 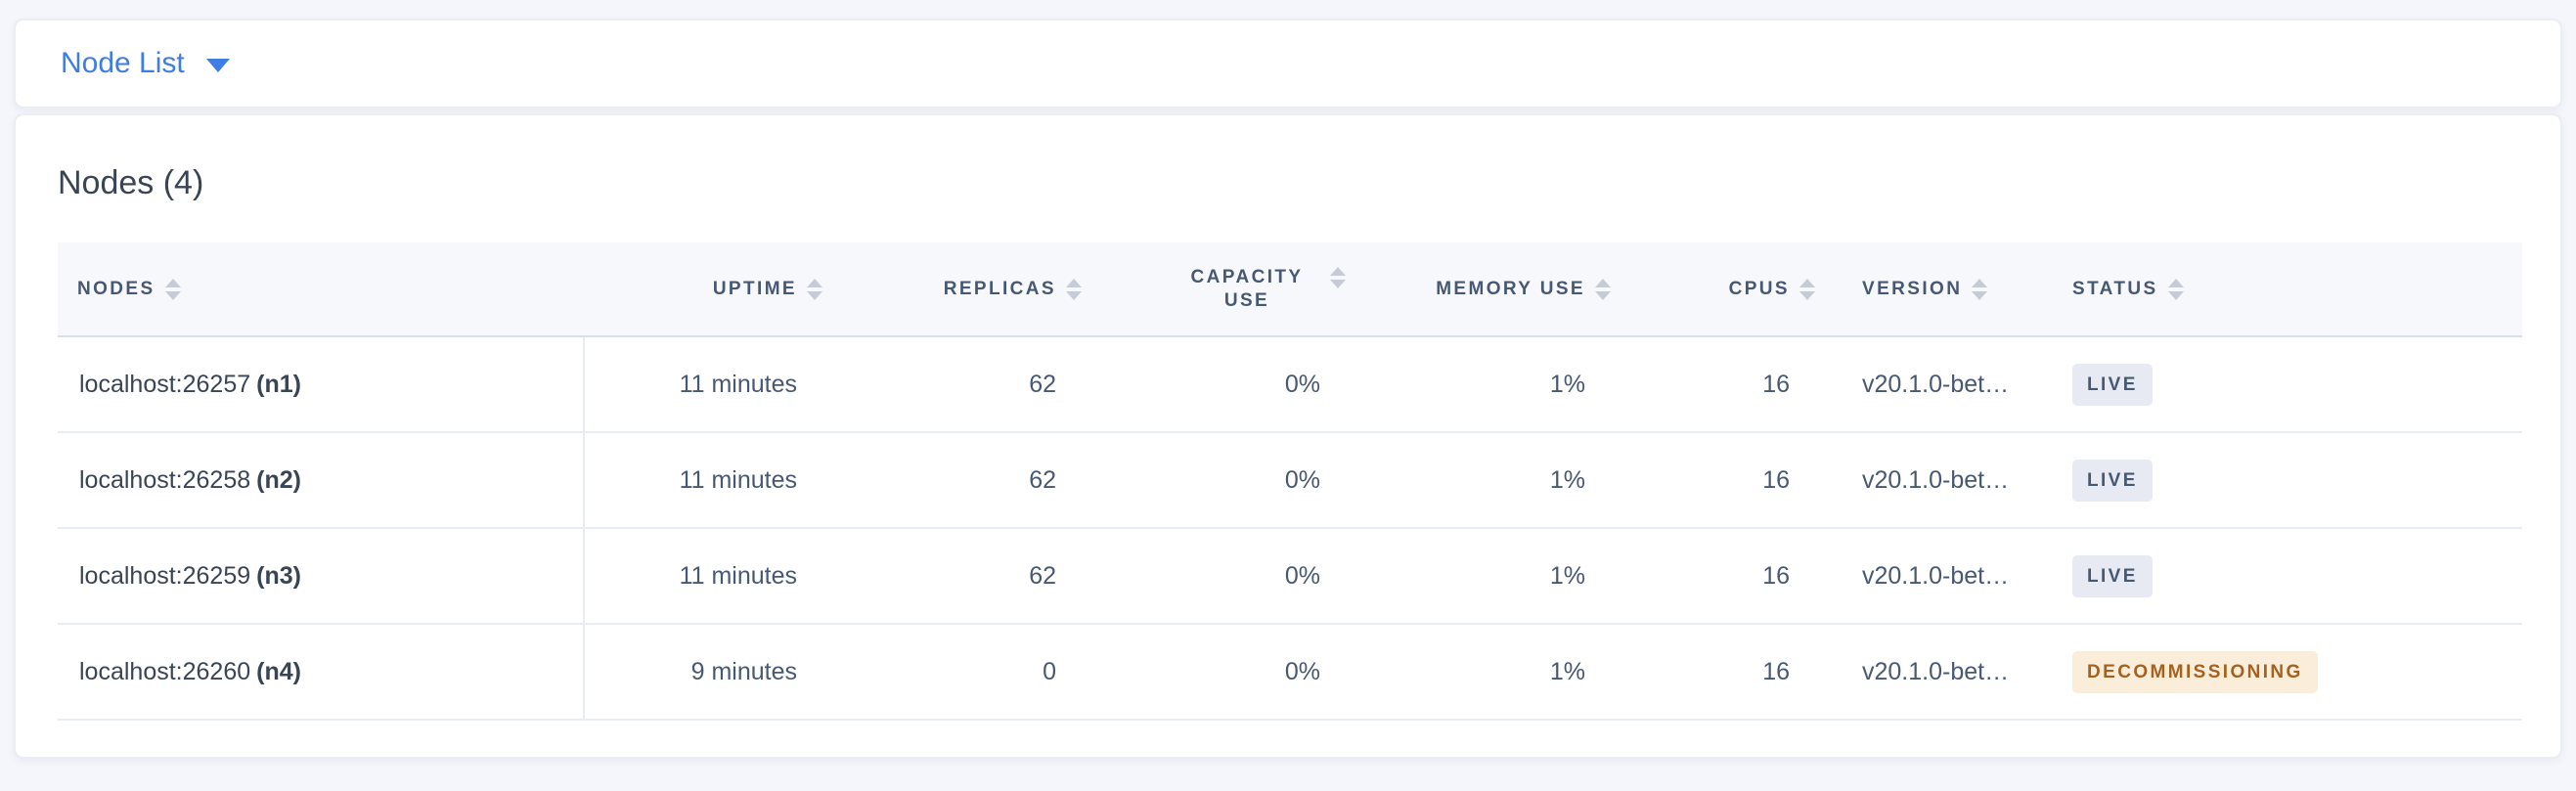 I want to click on cell-node-address: localhost:26257 (n1), so click(x=321, y=384).